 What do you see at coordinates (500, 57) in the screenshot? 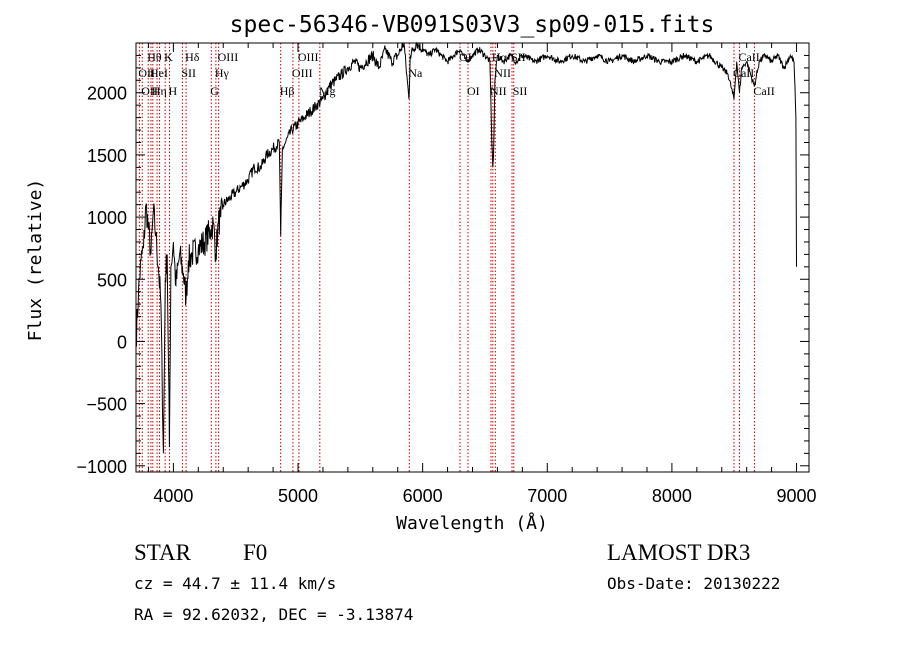
I see `line-label-22: Hα` at bounding box center [500, 57].